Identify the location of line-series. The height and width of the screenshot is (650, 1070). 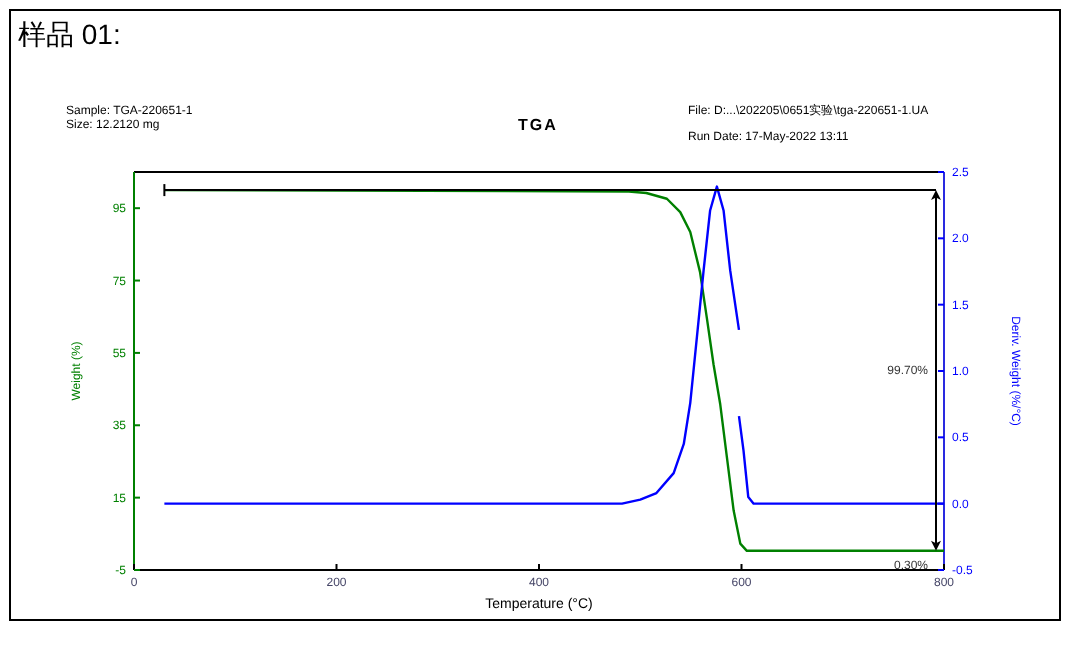
(841, 459).